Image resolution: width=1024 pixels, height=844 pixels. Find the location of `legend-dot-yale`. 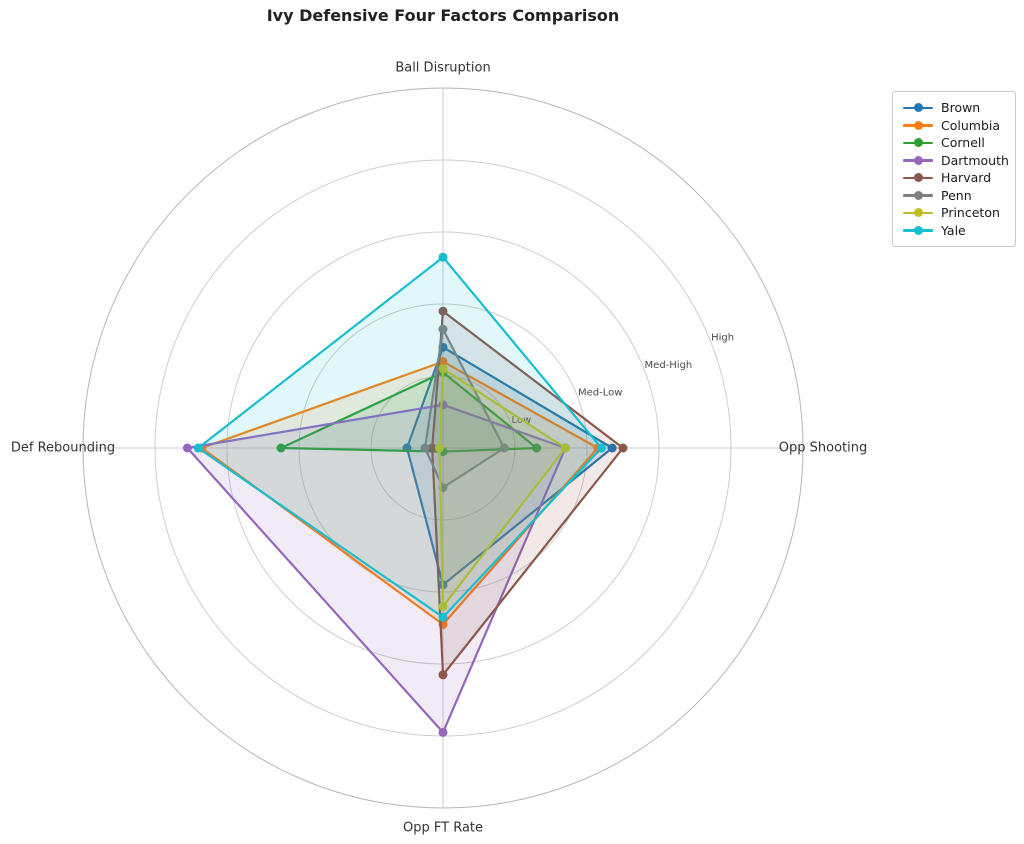

legend-dot-yale is located at coordinates (918, 230).